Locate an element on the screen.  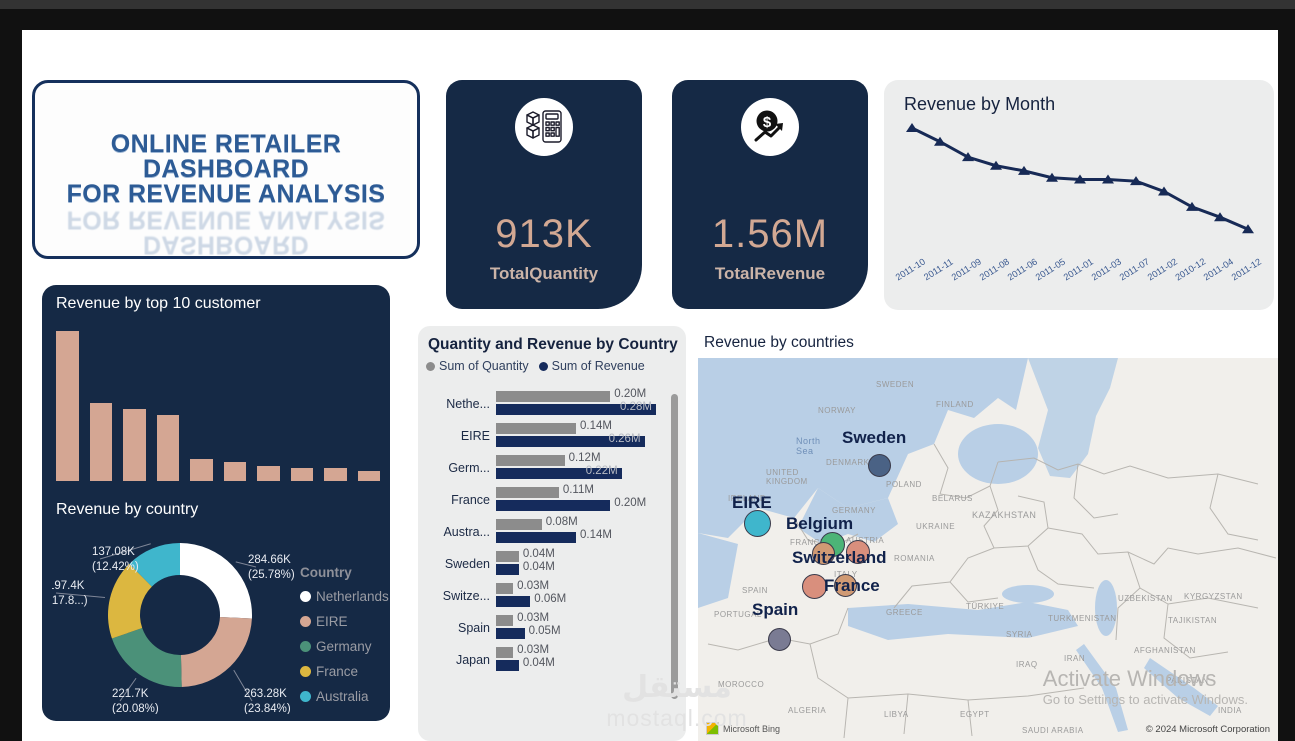
legend-item: Netherlands is located at coordinates (344, 596).